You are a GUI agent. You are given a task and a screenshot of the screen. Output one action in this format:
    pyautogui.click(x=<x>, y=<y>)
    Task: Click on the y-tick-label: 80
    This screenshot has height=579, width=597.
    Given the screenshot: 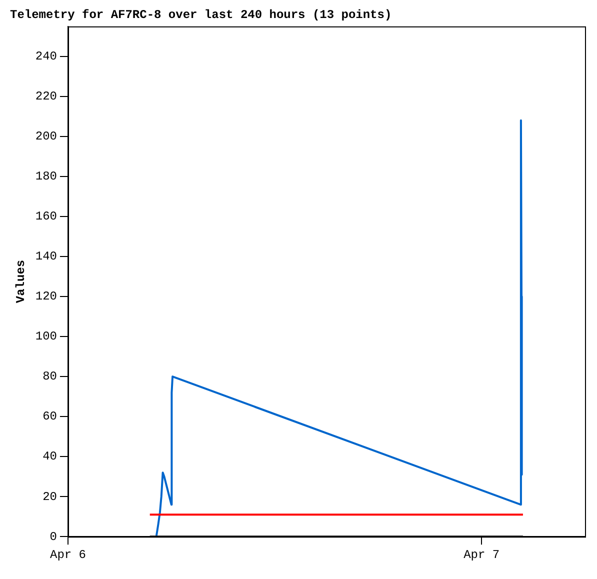 What is the action you would take?
    pyautogui.click(x=50, y=377)
    